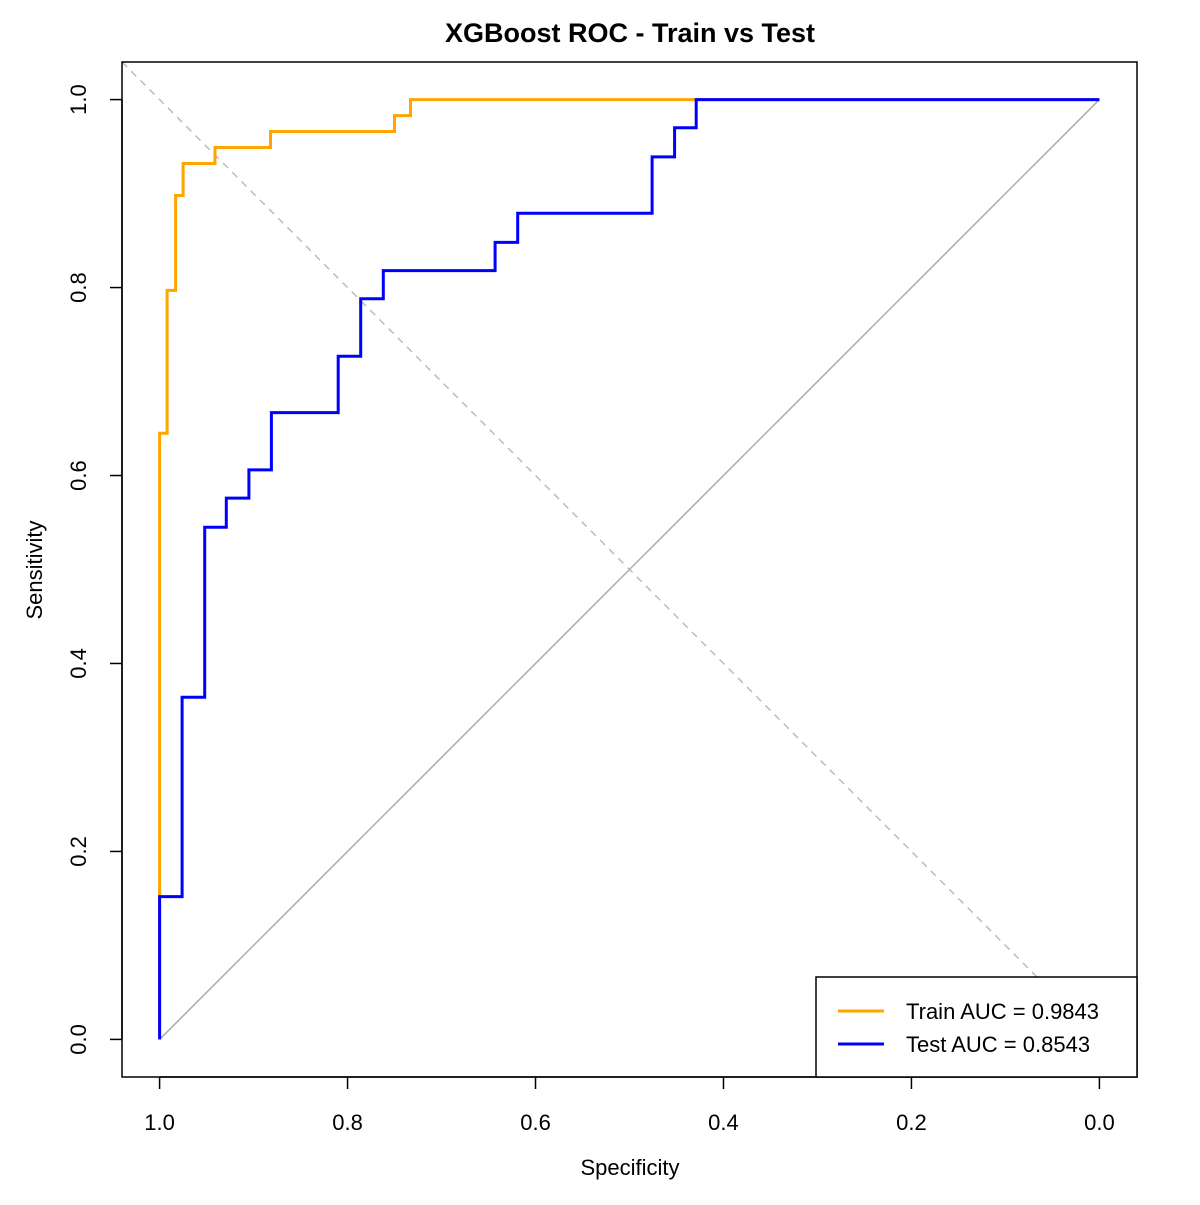  What do you see at coordinates (78, 287) in the screenshot?
I see `y-tick-label: 0.8` at bounding box center [78, 287].